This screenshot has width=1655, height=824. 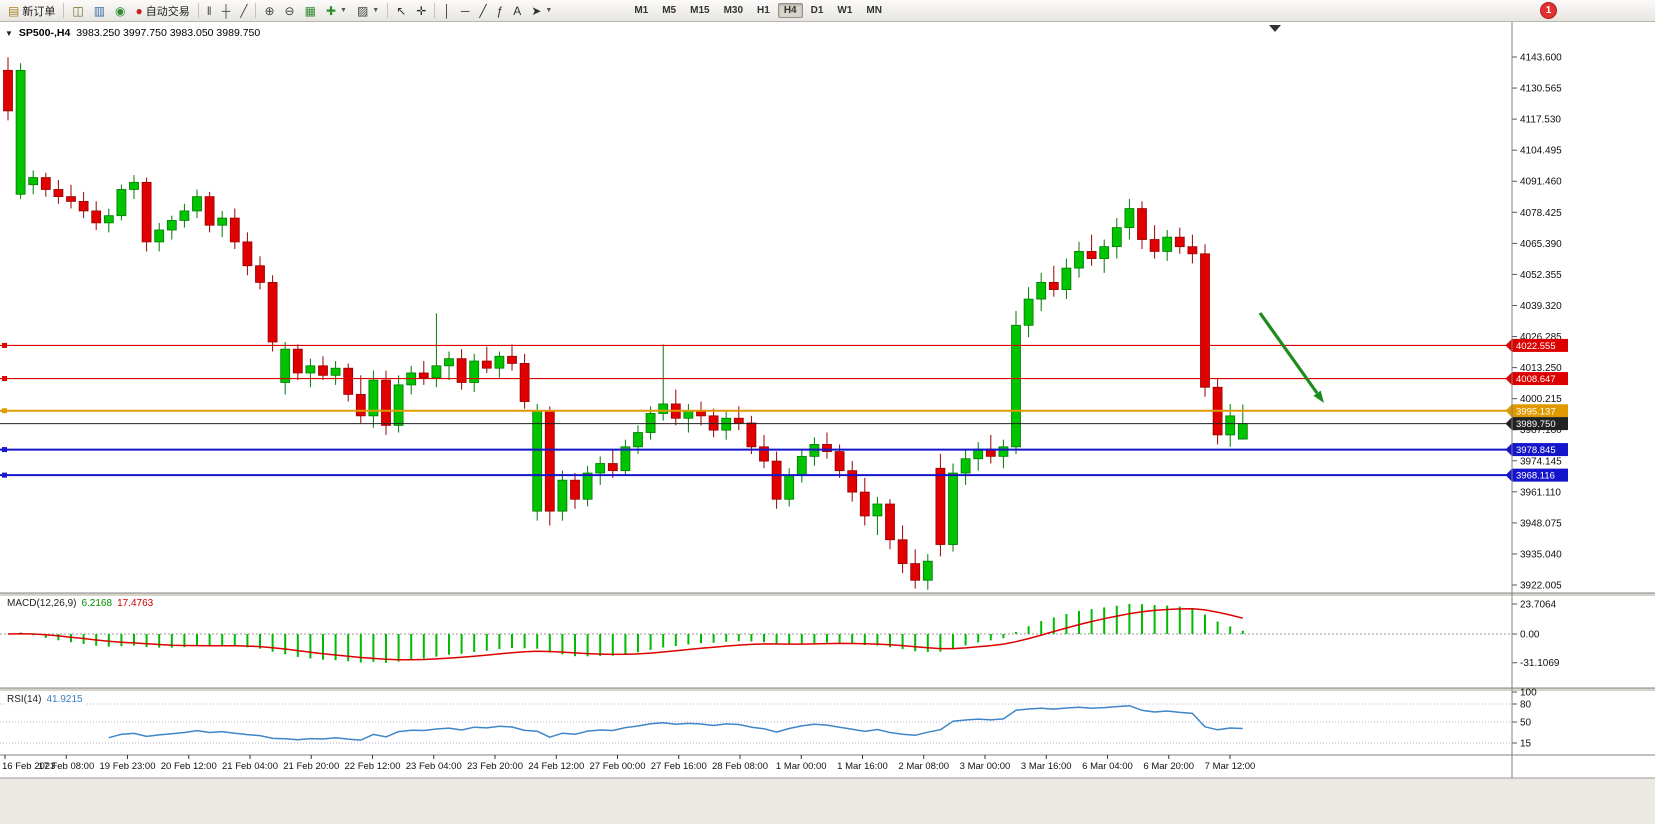 I want to click on time-tick-label: 20 Feb 12:00, so click(x=189, y=766).